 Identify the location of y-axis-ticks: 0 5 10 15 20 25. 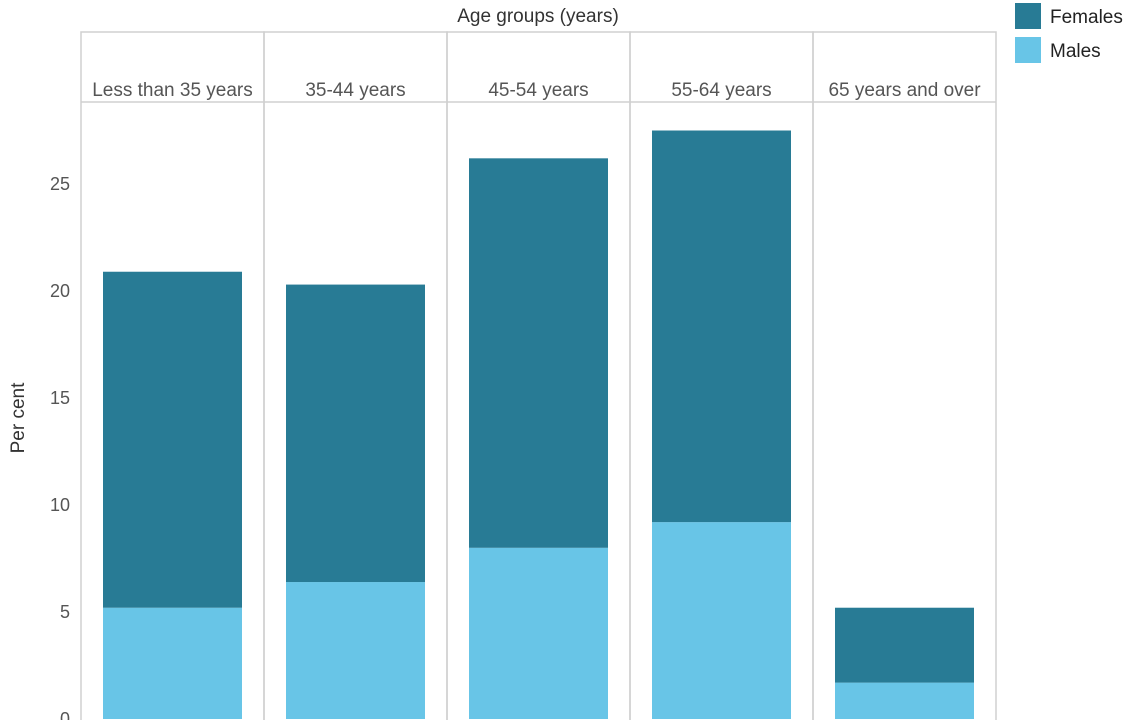
(60, 449).